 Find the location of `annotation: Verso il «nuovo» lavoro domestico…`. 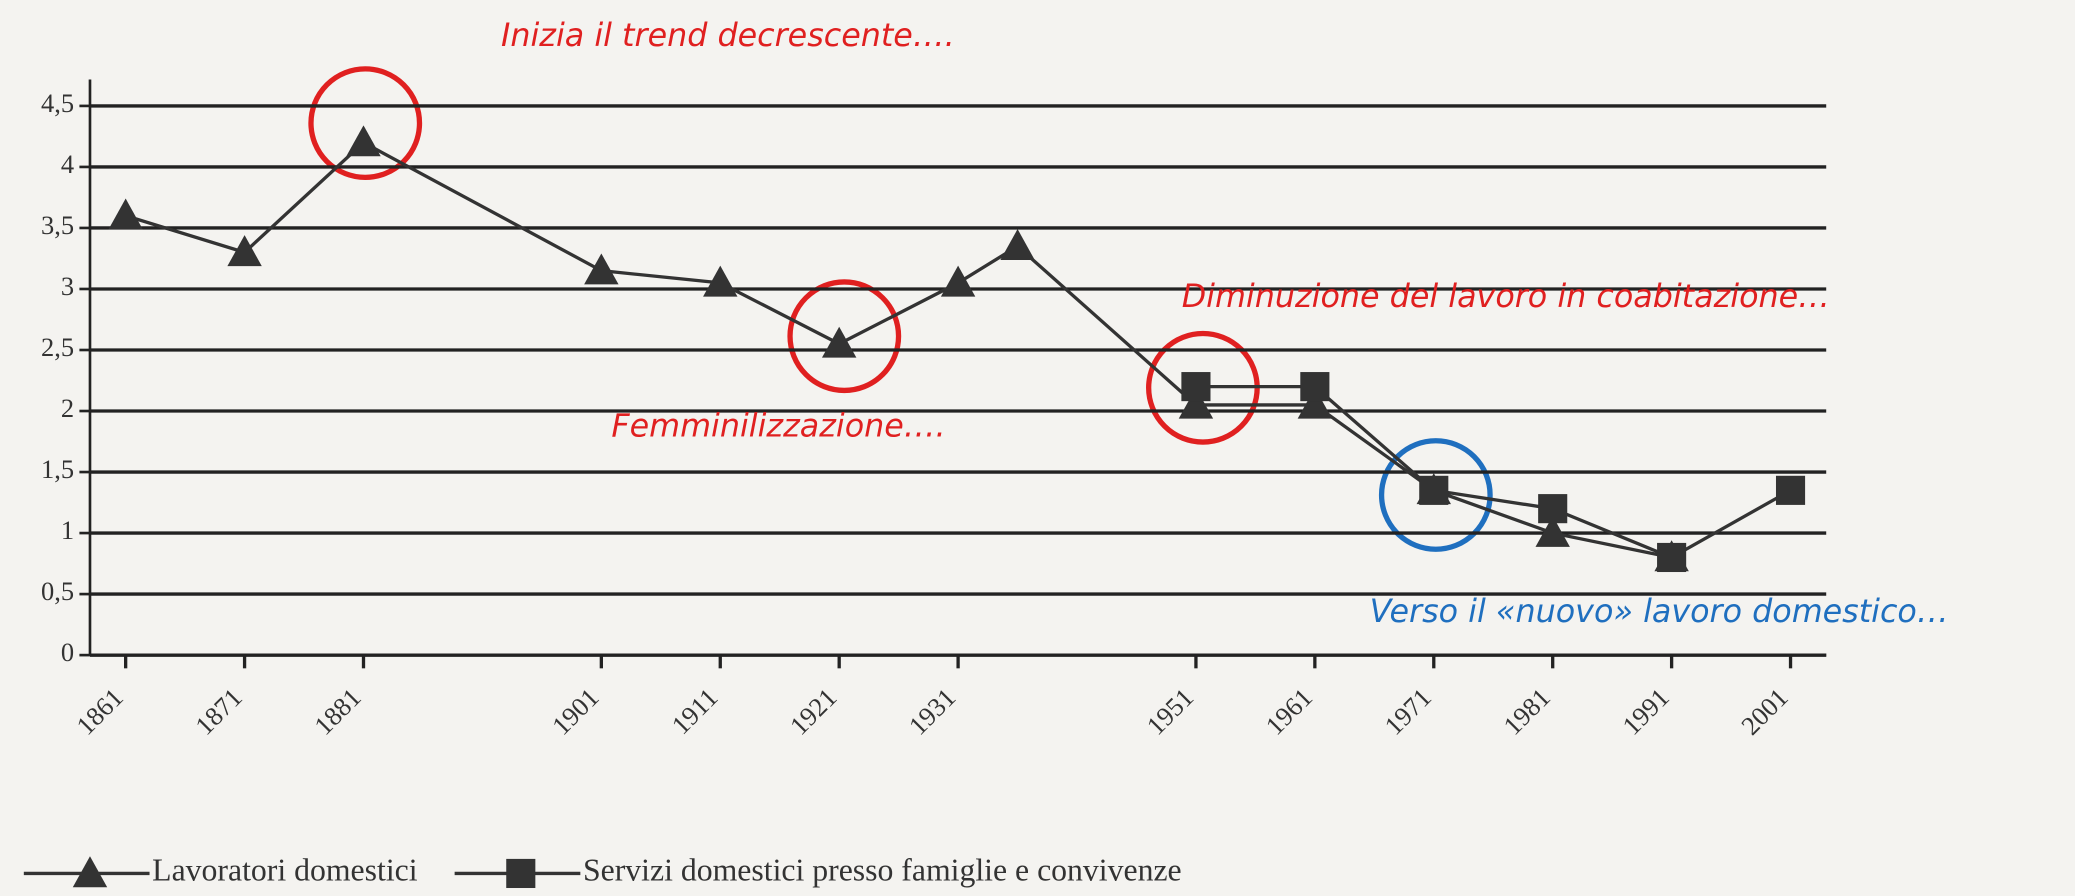

annotation: Verso il «nuovo» lavoro domestico… is located at coordinates (1659, 612).